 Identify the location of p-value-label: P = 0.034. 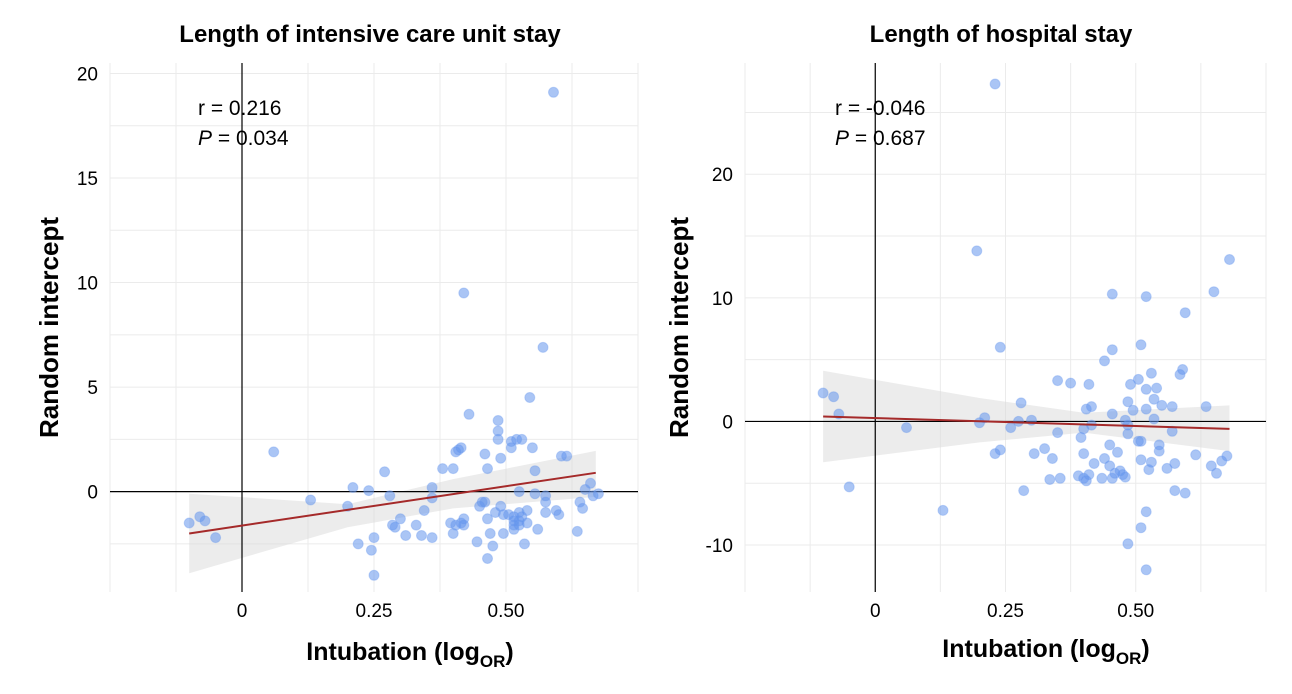
(243, 138).